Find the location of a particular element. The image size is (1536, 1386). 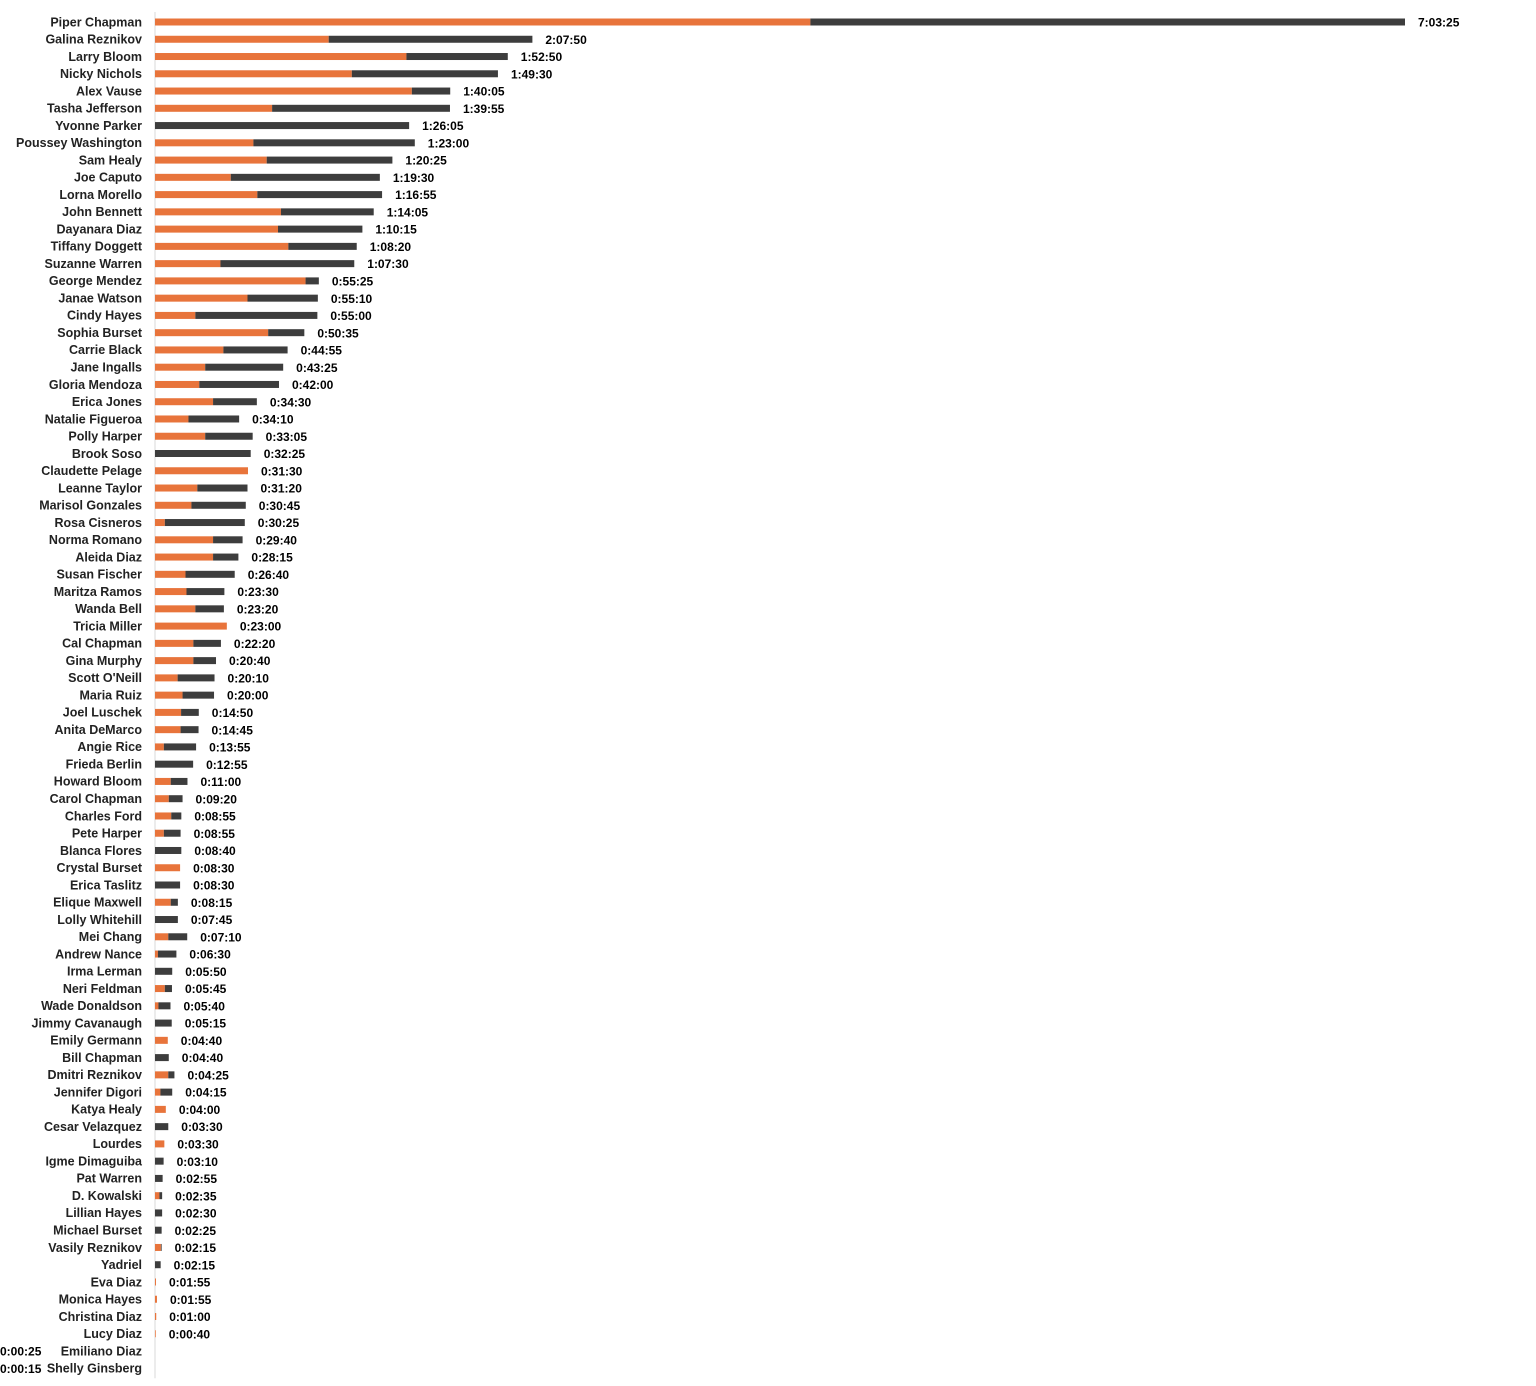

data-label-total: 0:23:30 is located at coordinates (258, 592).